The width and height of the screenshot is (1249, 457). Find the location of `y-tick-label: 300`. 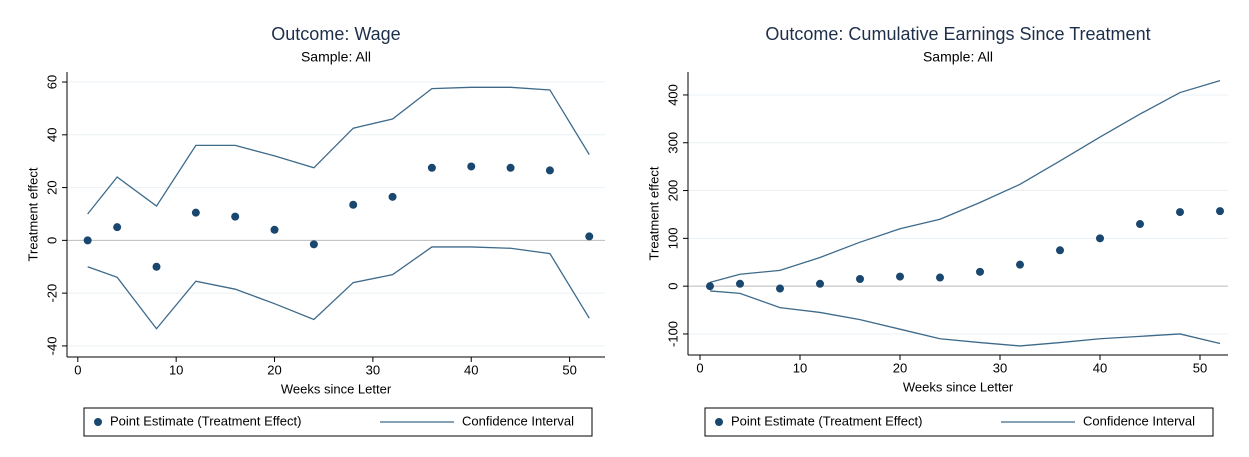

y-tick-label: 300 is located at coordinates (672, 143).